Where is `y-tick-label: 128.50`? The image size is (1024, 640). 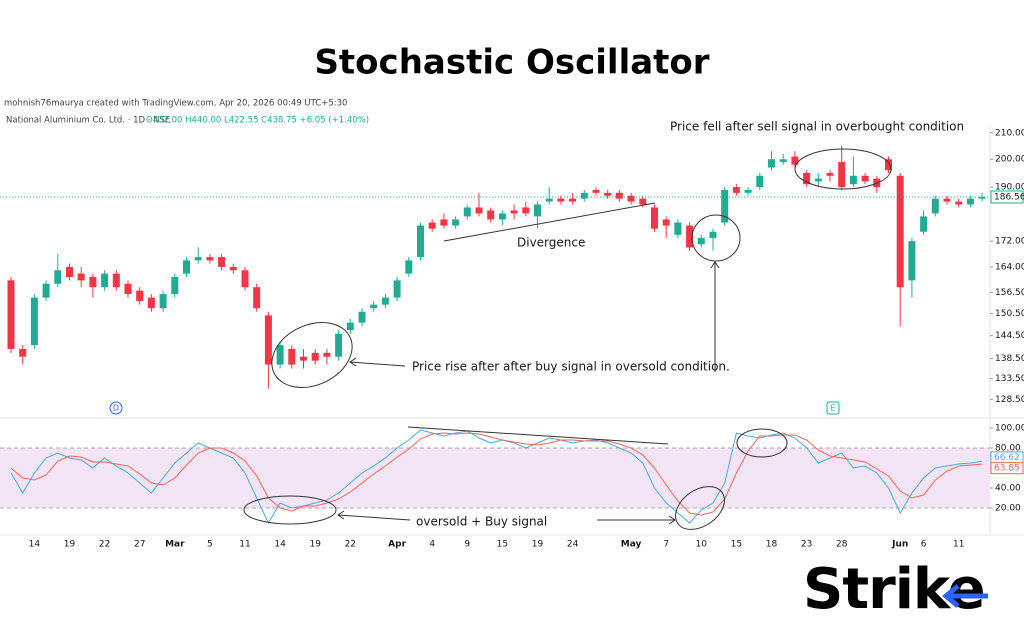 y-tick-label: 128.50 is located at coordinates (1009, 400).